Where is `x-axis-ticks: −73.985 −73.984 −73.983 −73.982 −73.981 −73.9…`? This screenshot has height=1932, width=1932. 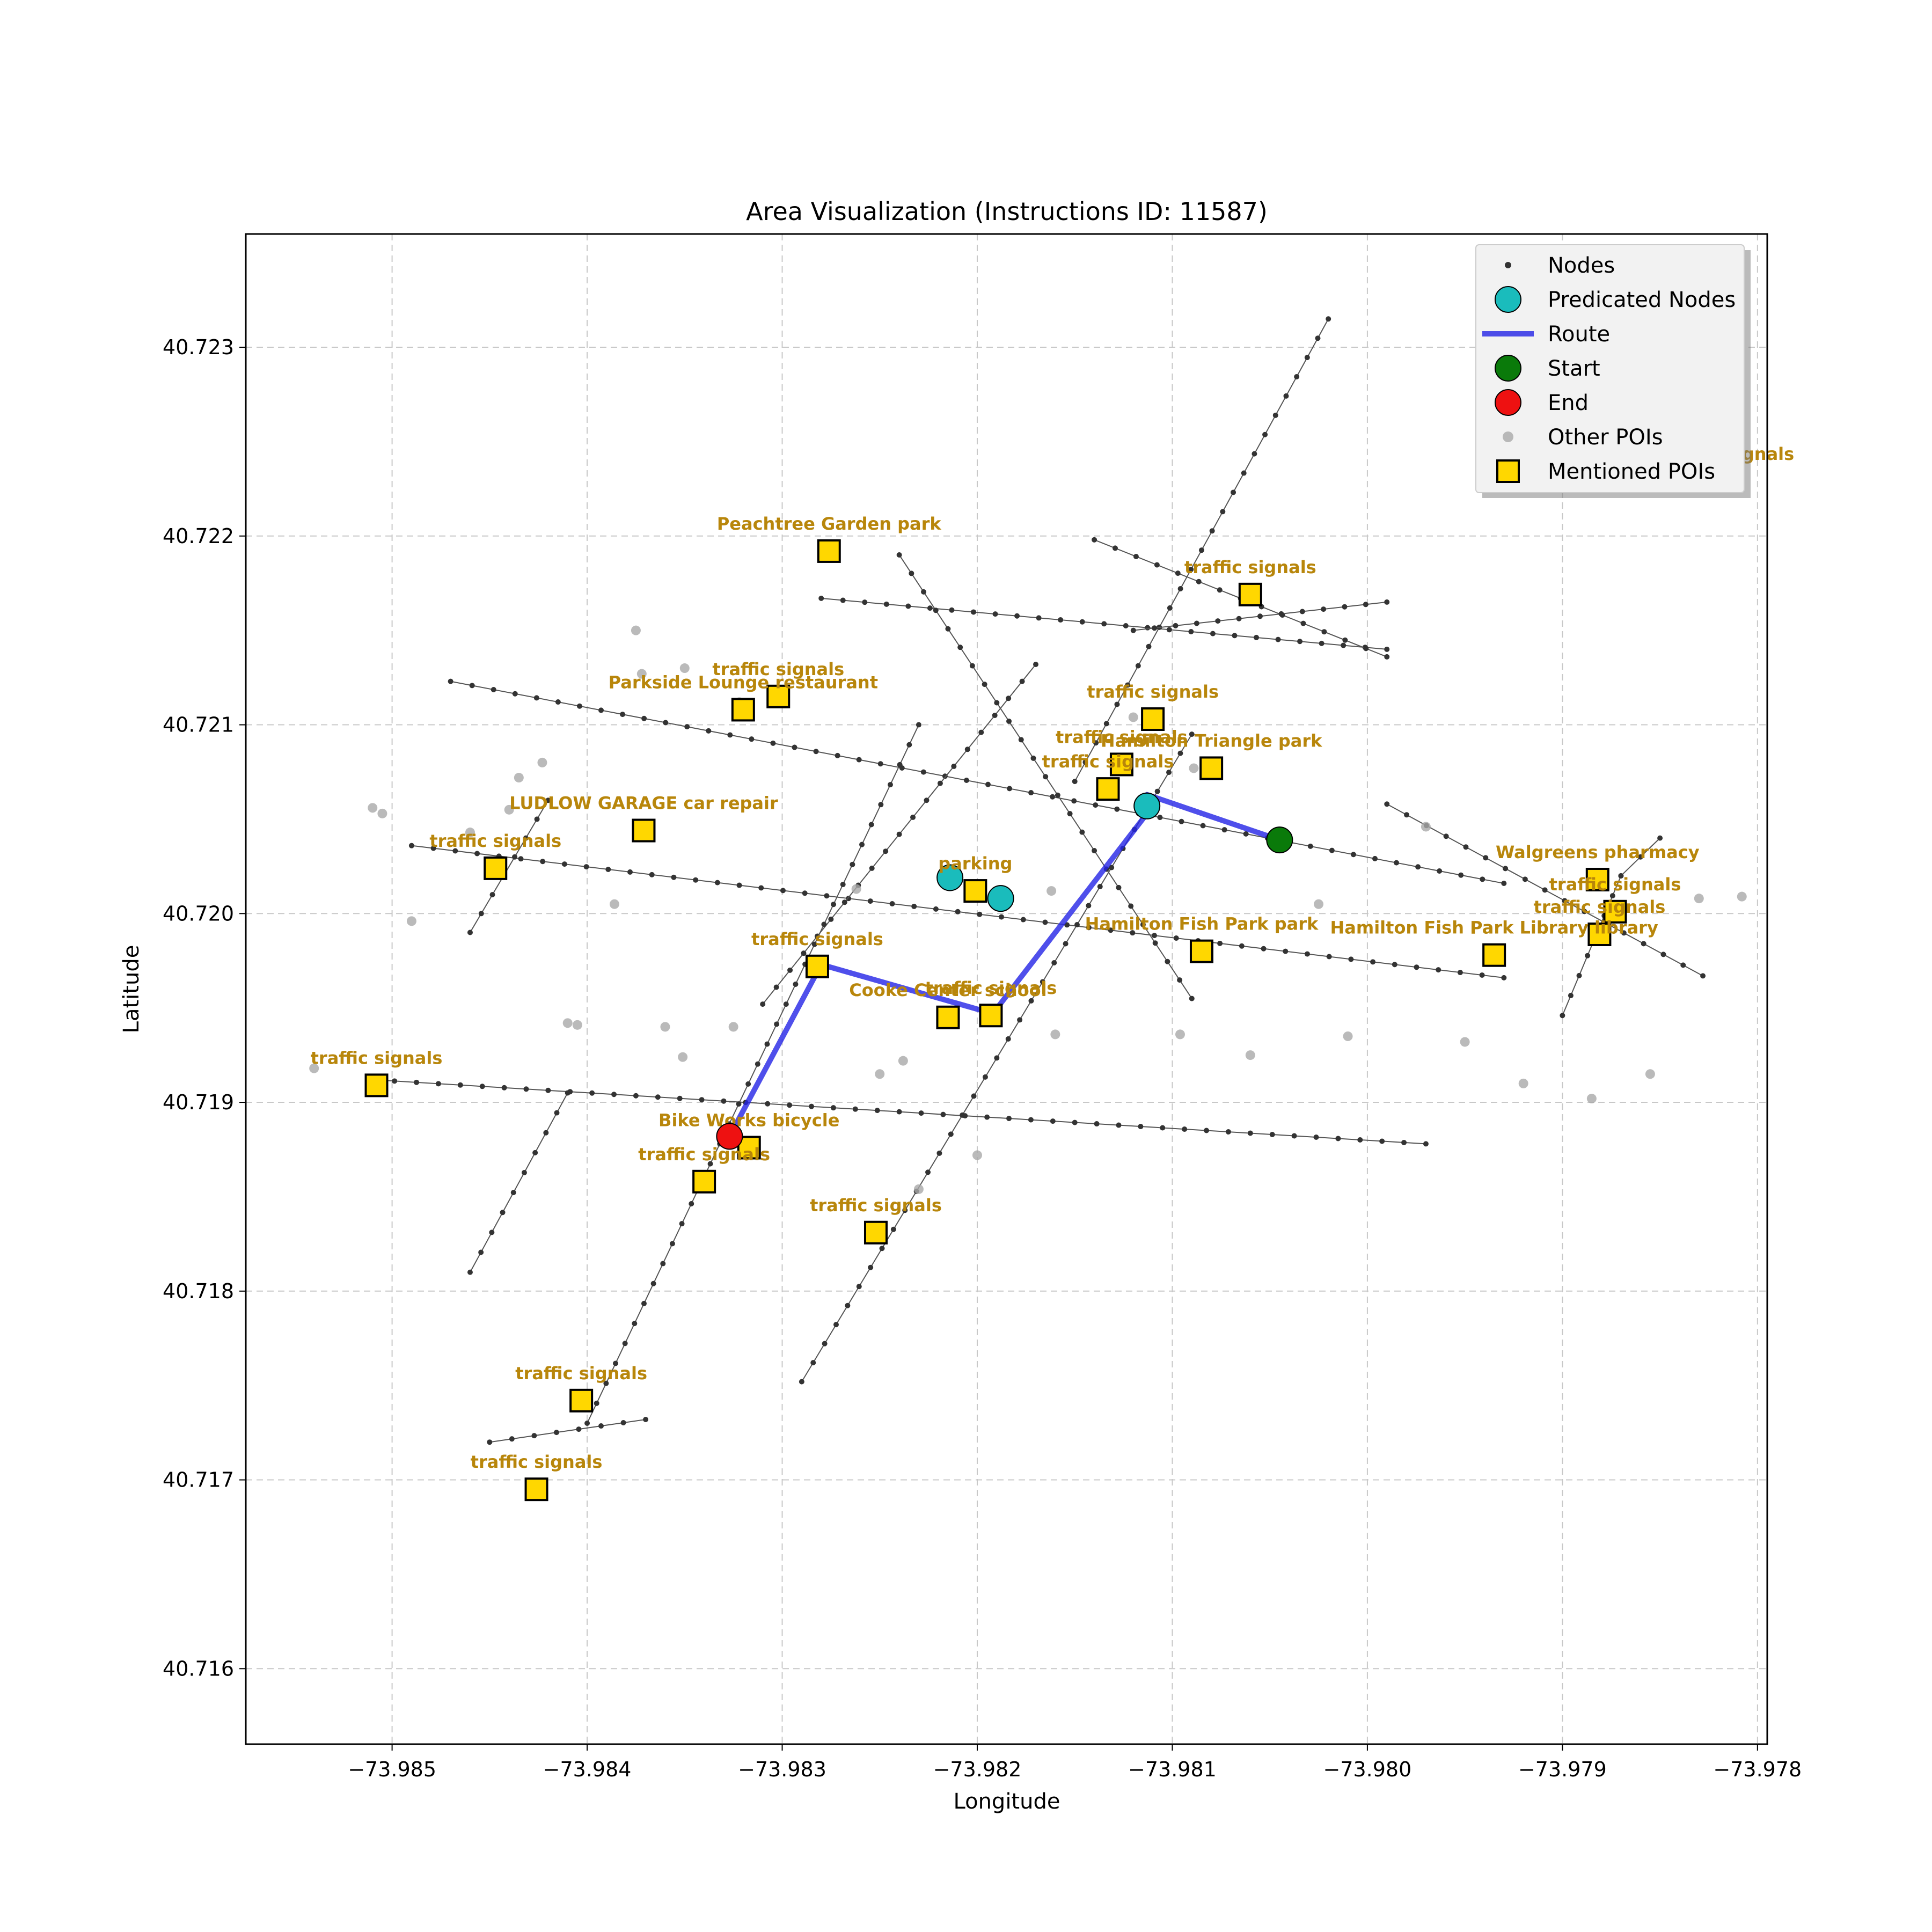
x-axis-ticks: −73.985 −73.984 −73.983 −73.982 −73.981 −73.9… is located at coordinates (1075, 1762).